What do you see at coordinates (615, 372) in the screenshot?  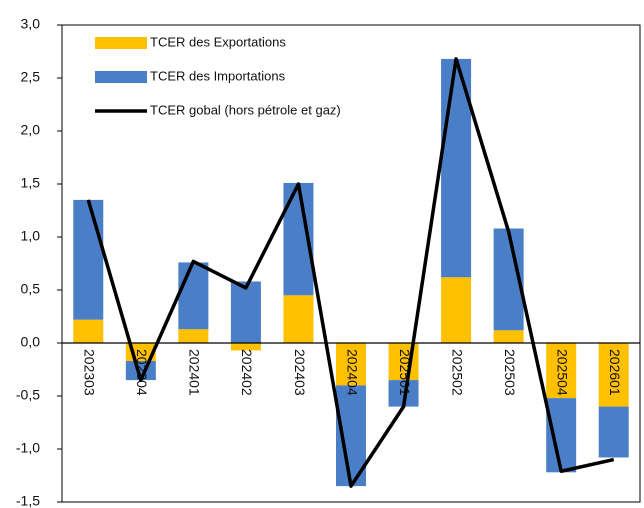 I see `x-tick-label: 202601` at bounding box center [615, 372].